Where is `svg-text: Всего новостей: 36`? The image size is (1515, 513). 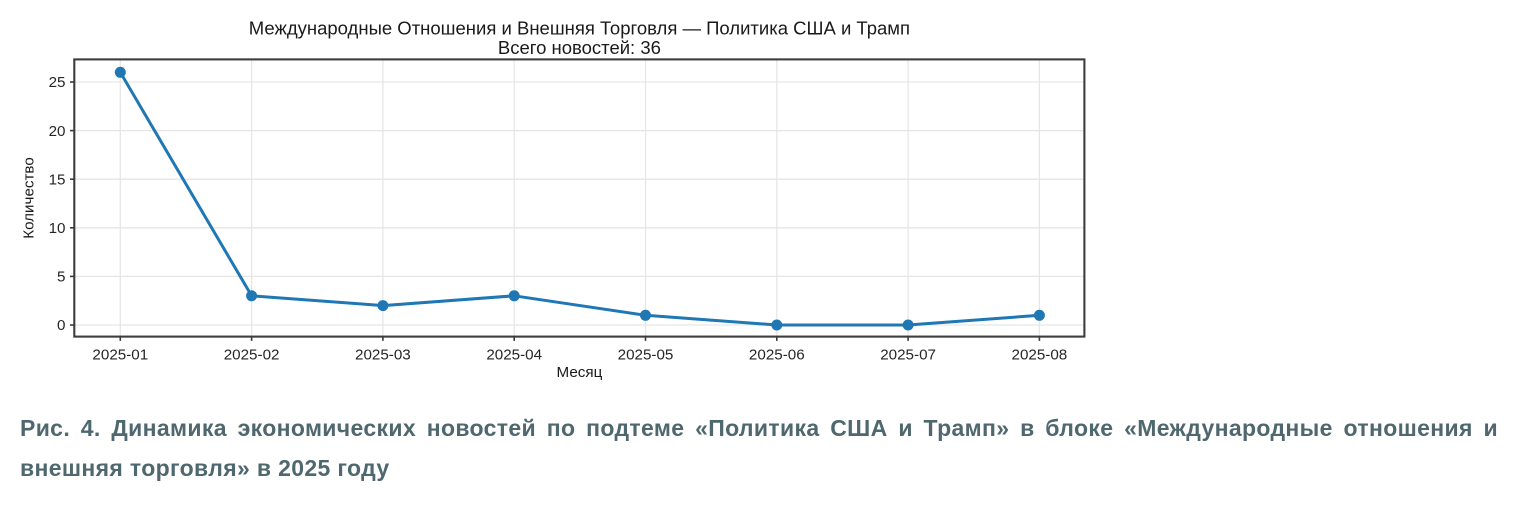
svg-text: Всего новостей: 36 is located at coordinates (579, 47).